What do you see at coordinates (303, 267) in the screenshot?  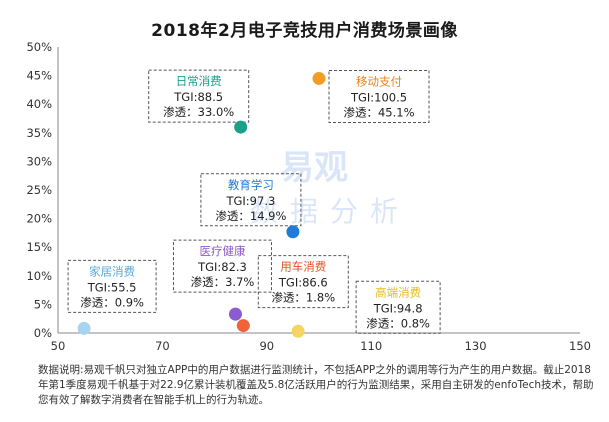 I see `point-name-label: 用车消费` at bounding box center [303, 267].